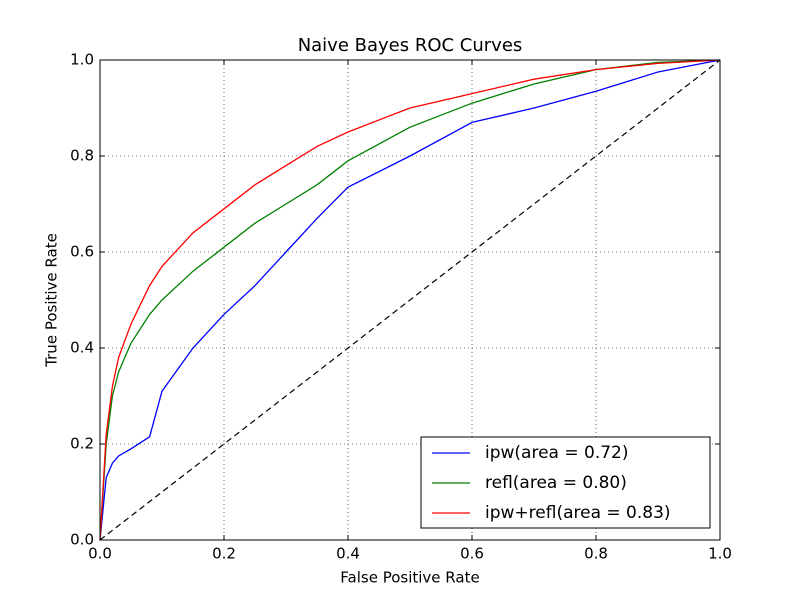 Image resolution: width=800 pixels, height=600 pixels. What do you see at coordinates (82, 156) in the screenshot?
I see `y-tick-label: 0.8` at bounding box center [82, 156].